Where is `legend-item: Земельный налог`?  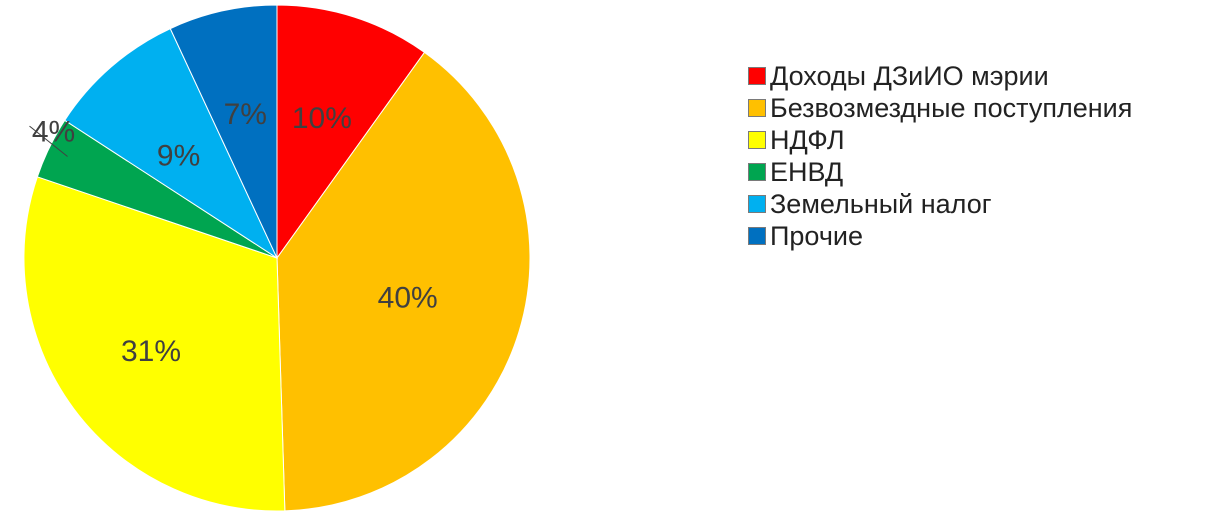
legend-item: Земельный налог is located at coordinates (940, 204).